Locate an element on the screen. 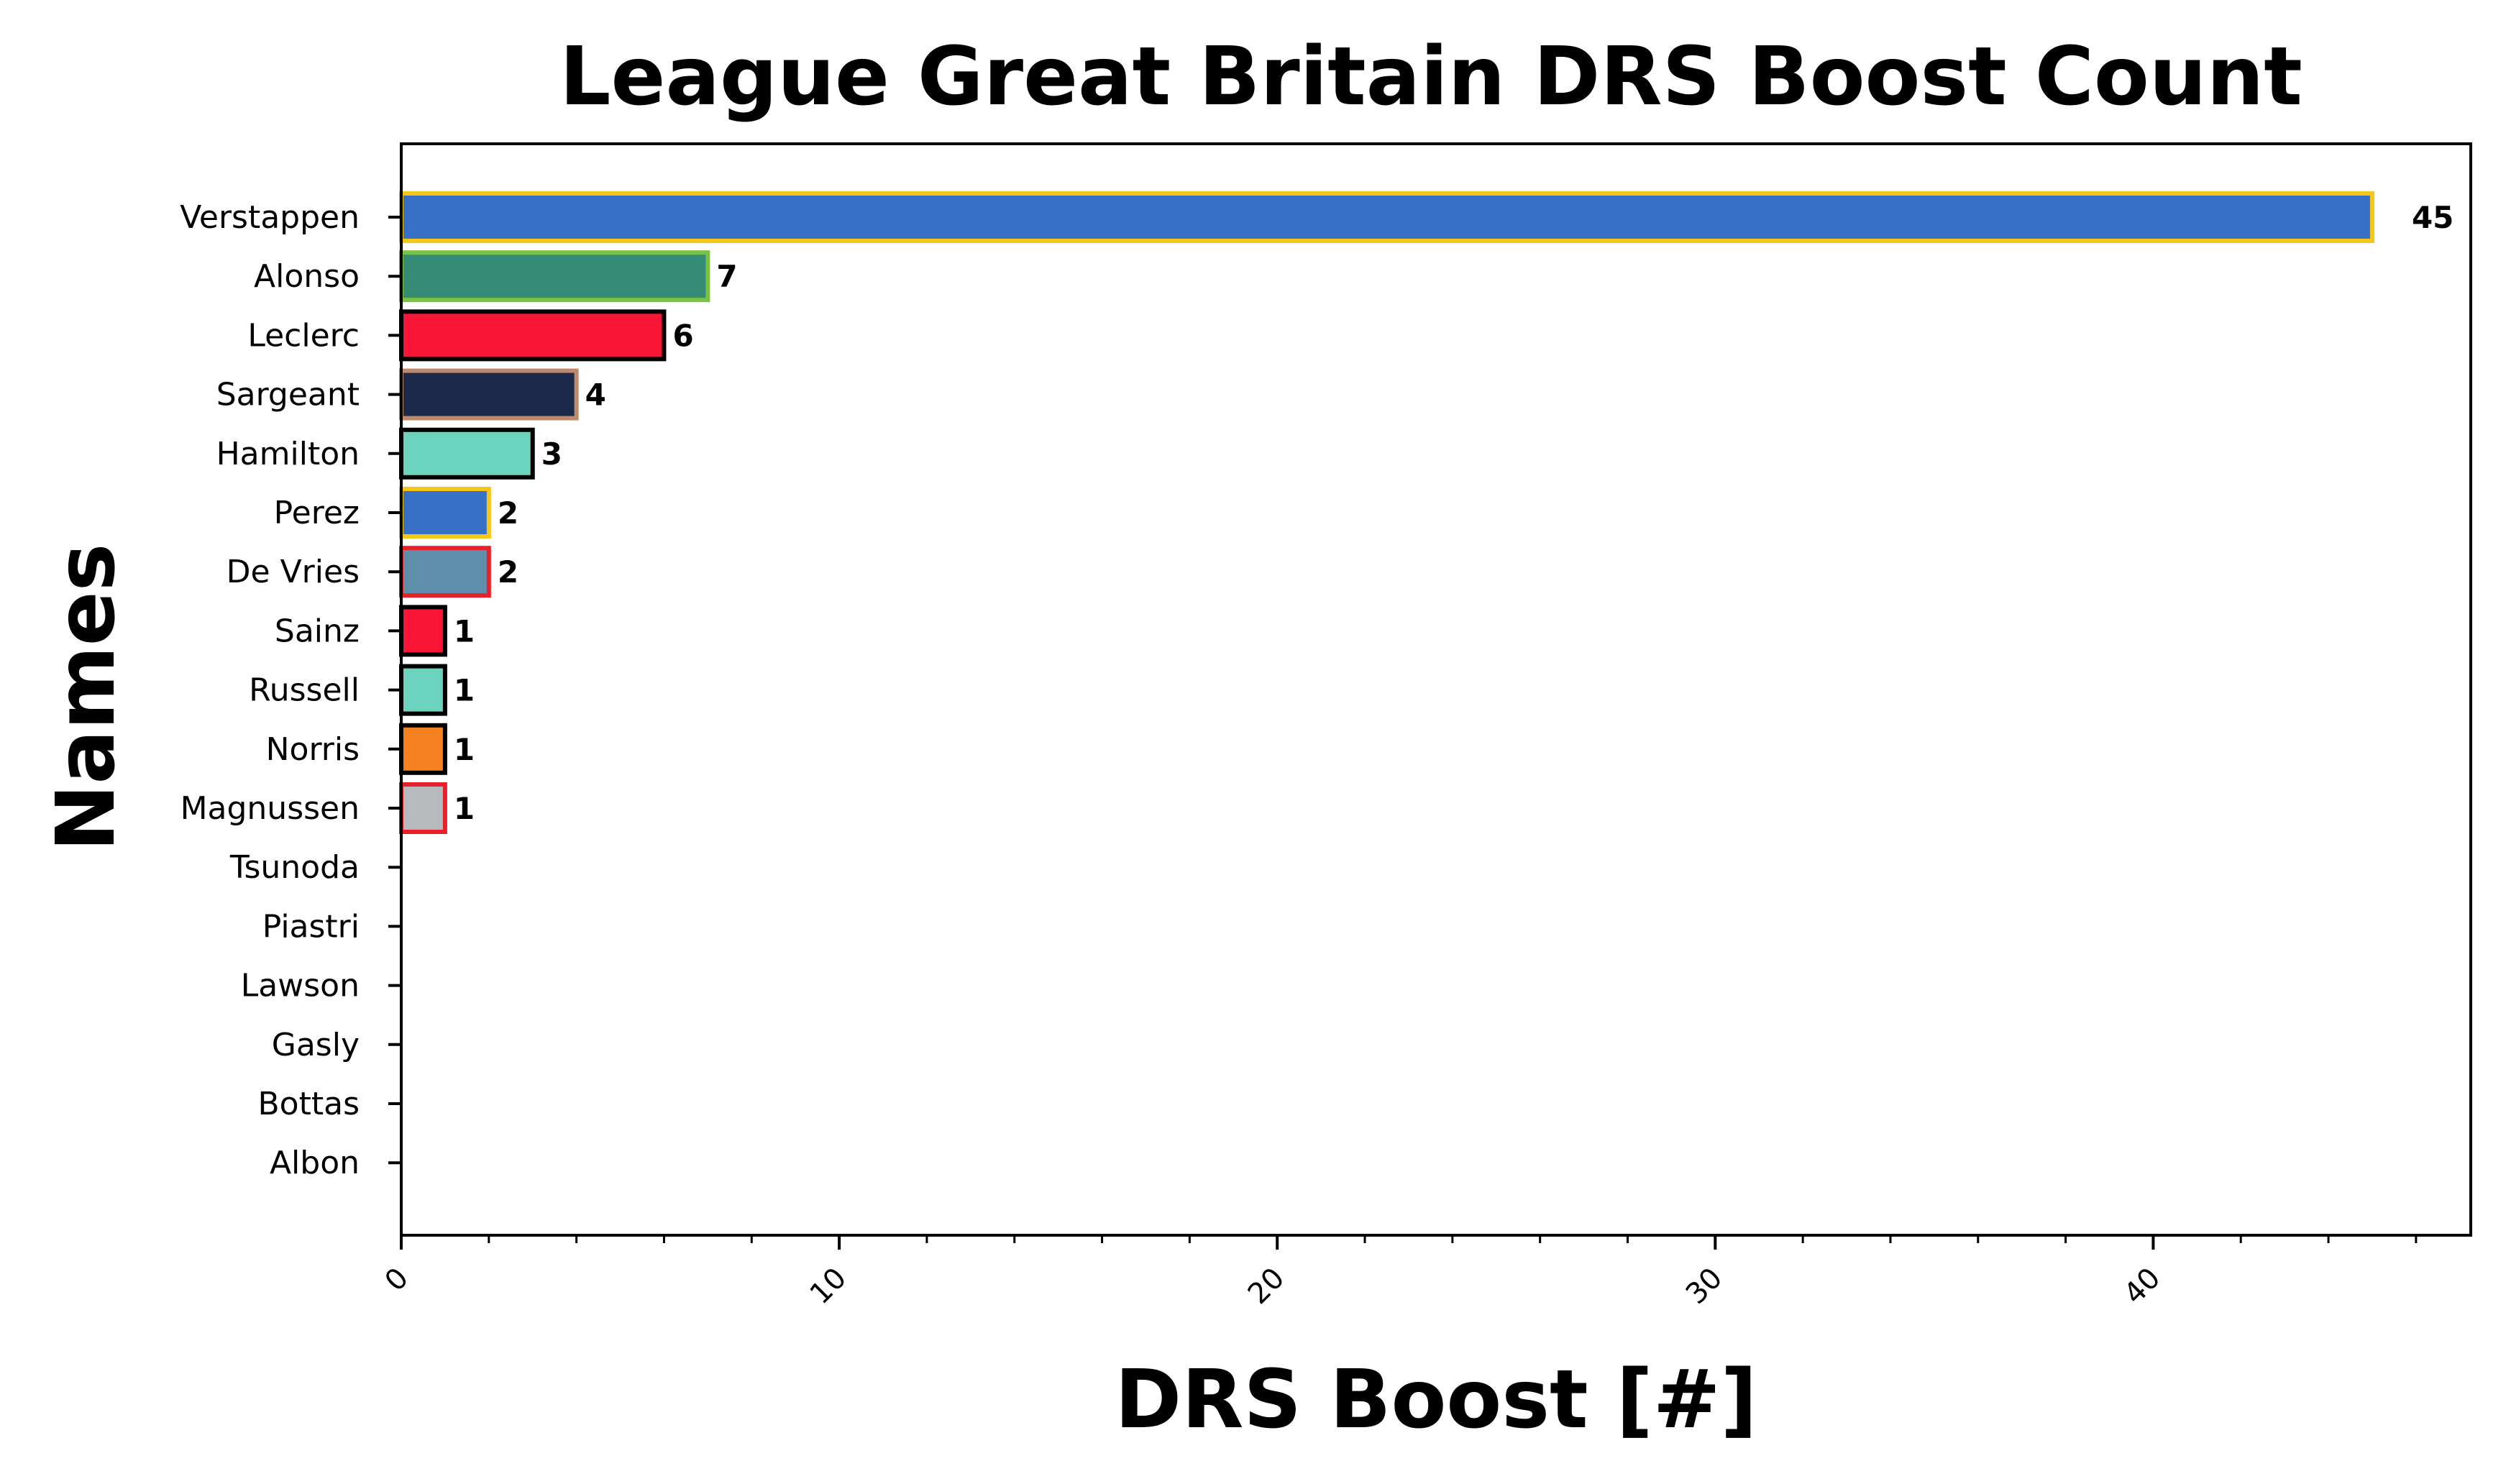 Image resolution: width=2506 pixels, height=1484 pixels. chart-title: League Great Britain DRS Boost Count is located at coordinates (1430, 77).